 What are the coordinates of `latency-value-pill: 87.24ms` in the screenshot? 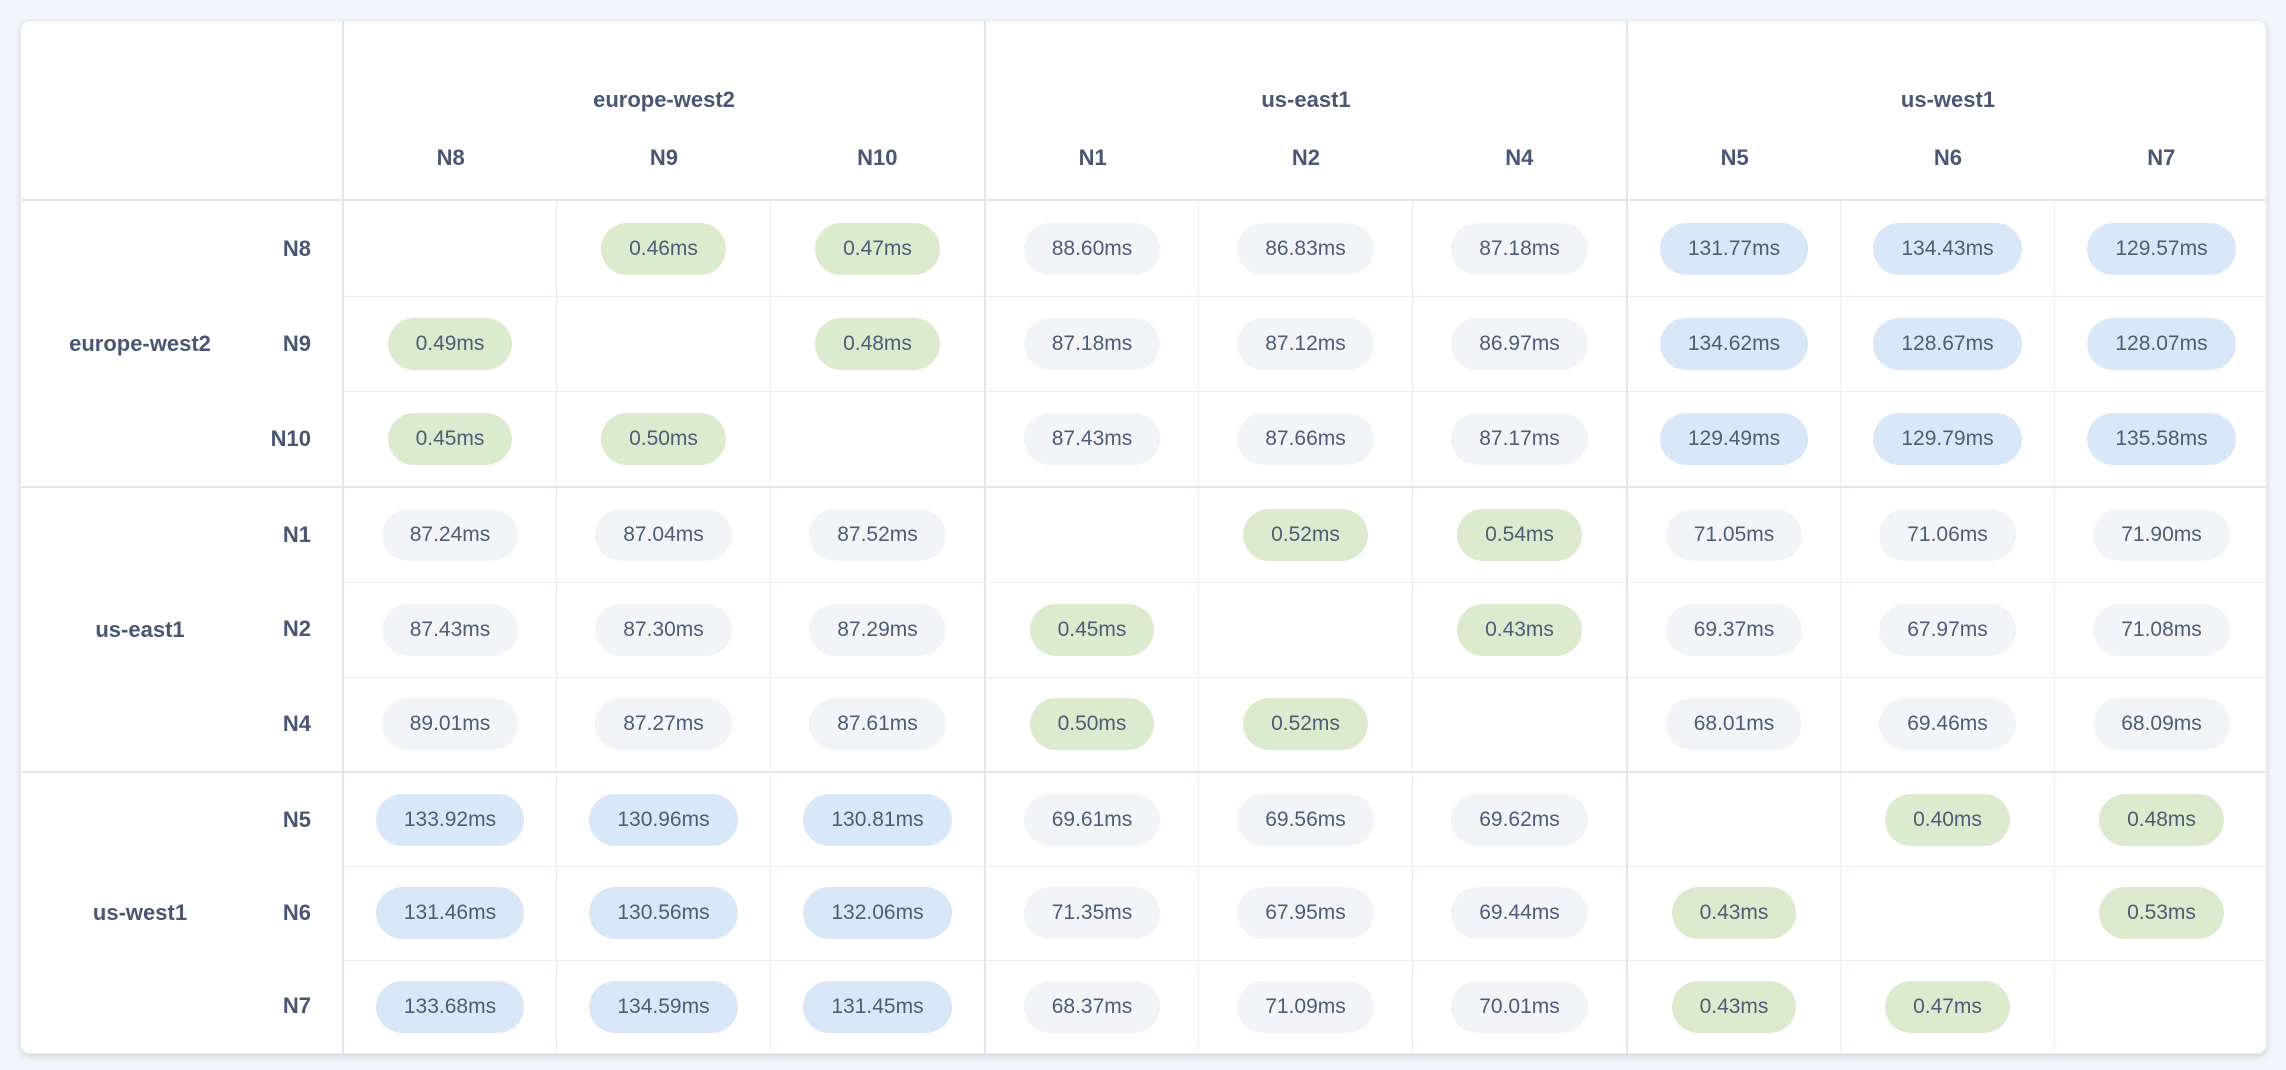 It's located at (450, 535).